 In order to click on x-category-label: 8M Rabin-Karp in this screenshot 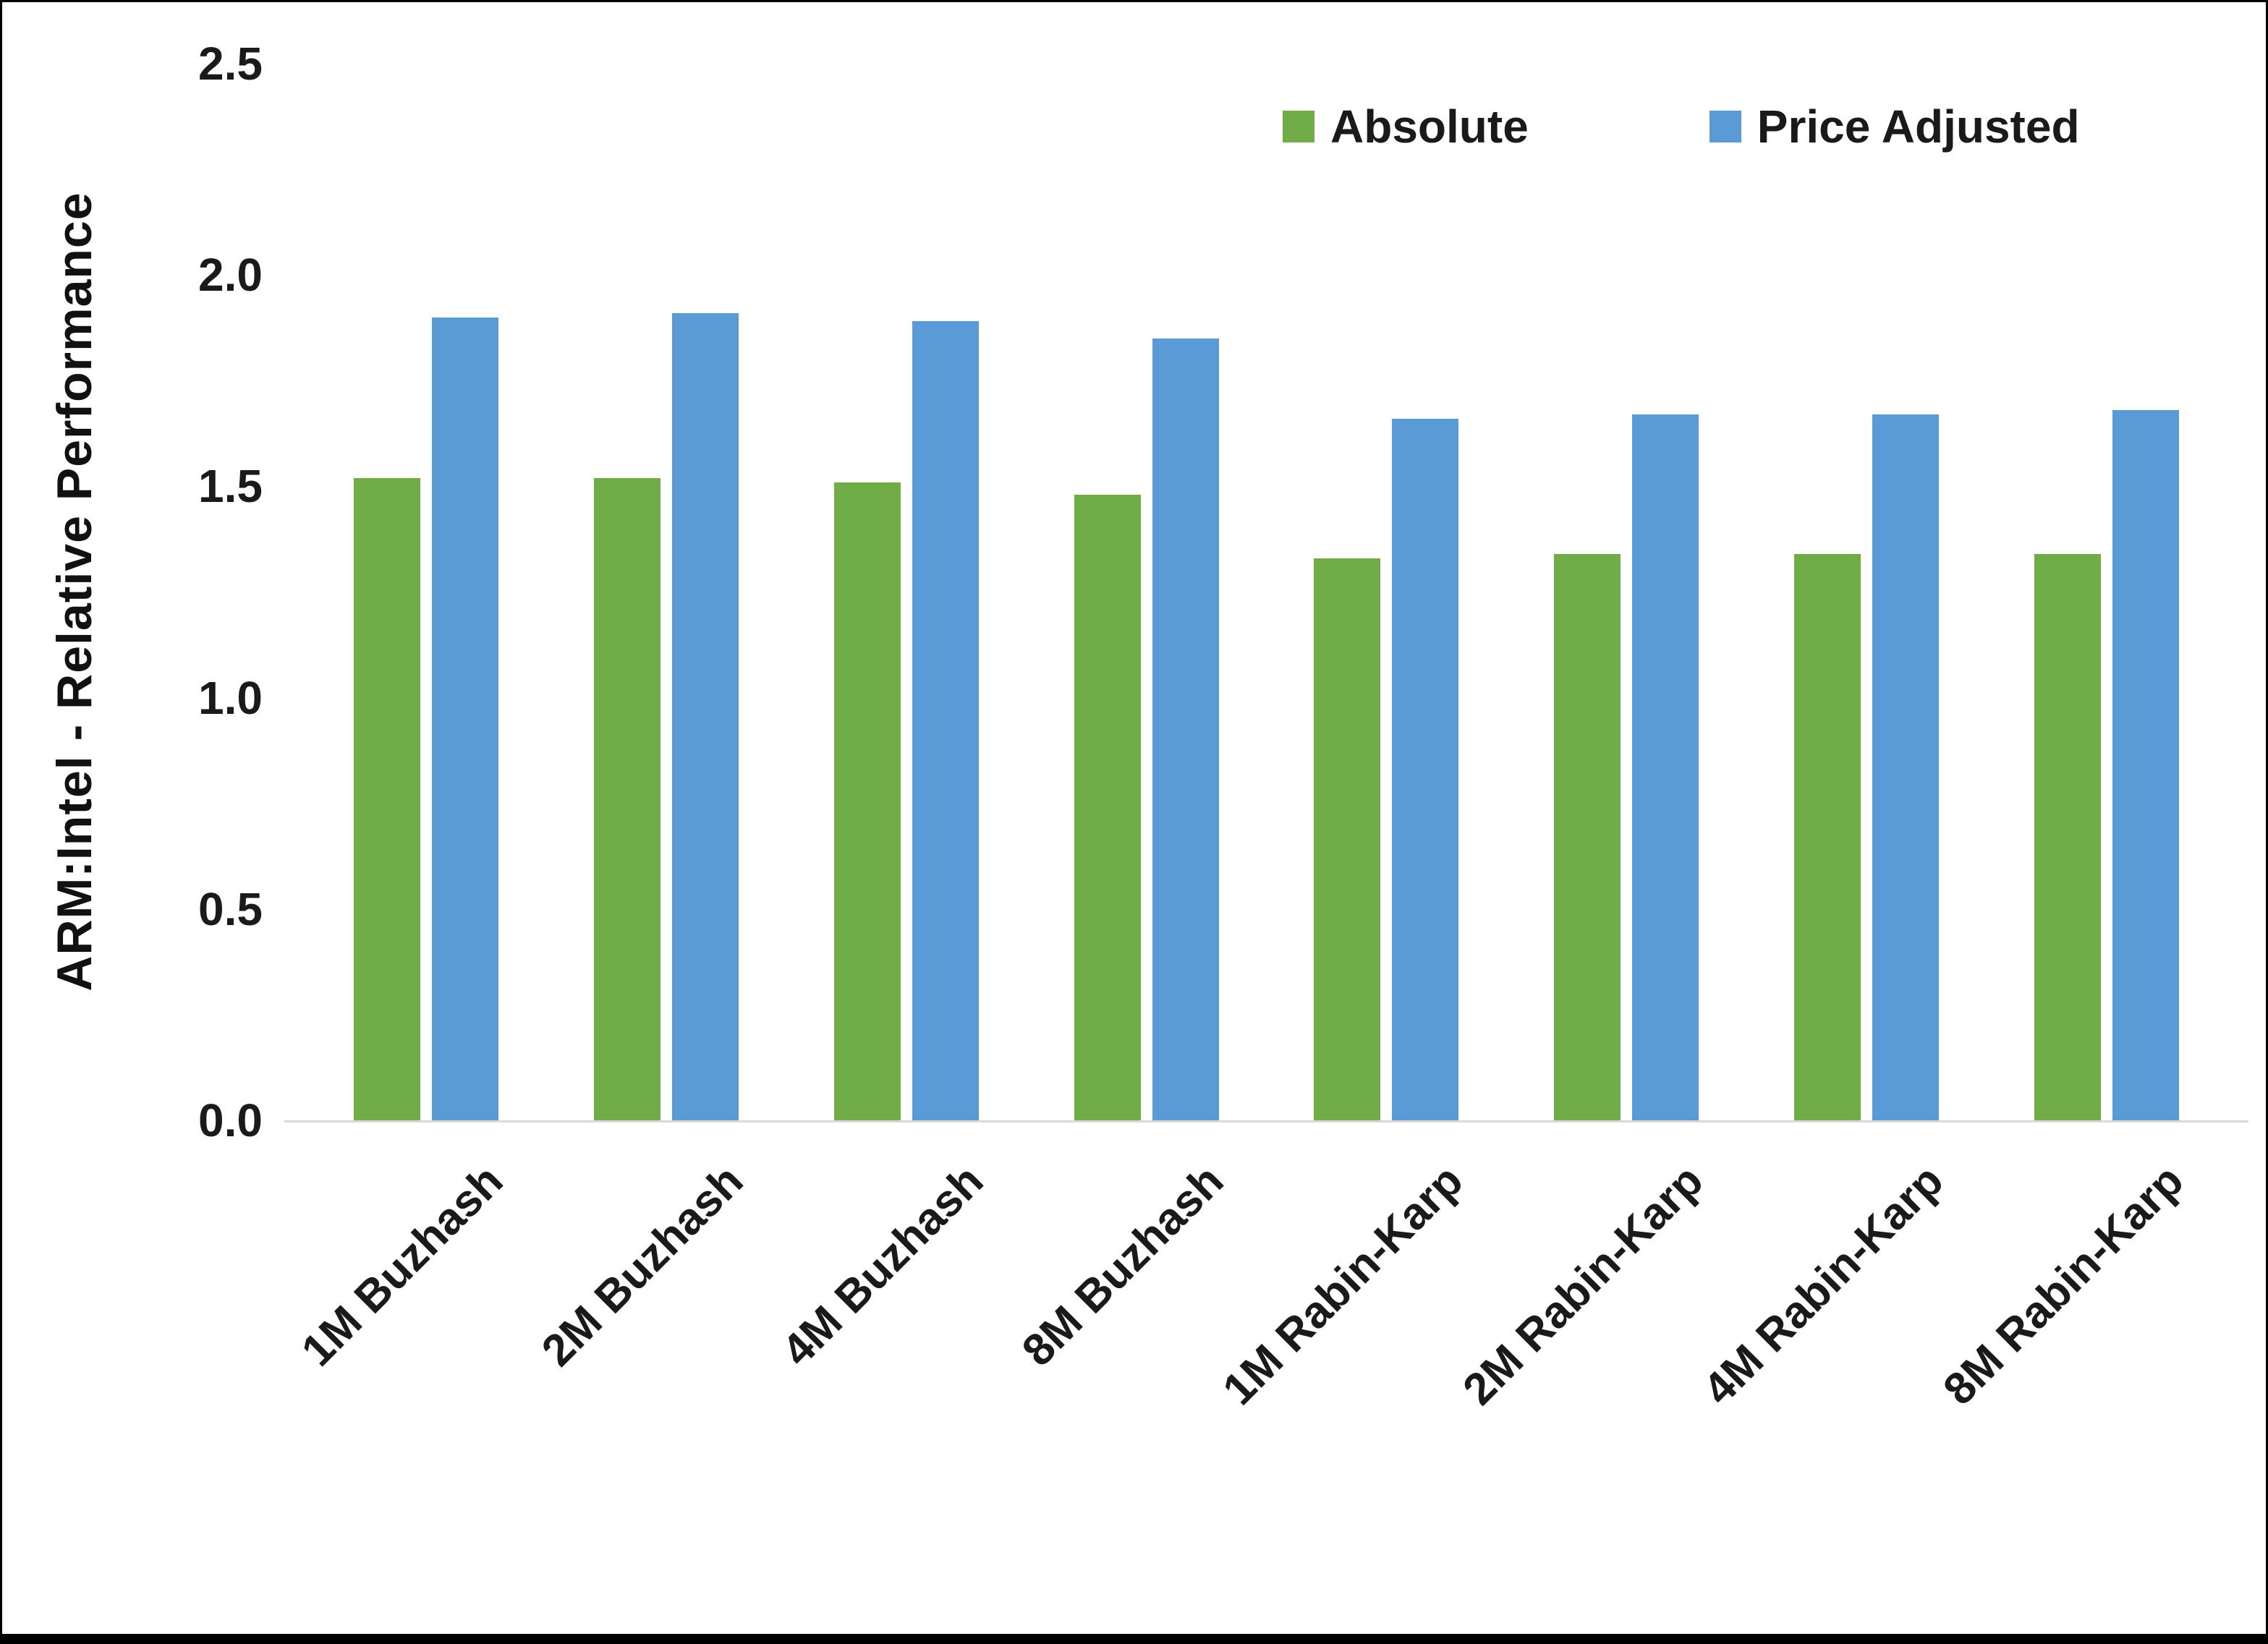, I will do `click(2063, 1285)`.